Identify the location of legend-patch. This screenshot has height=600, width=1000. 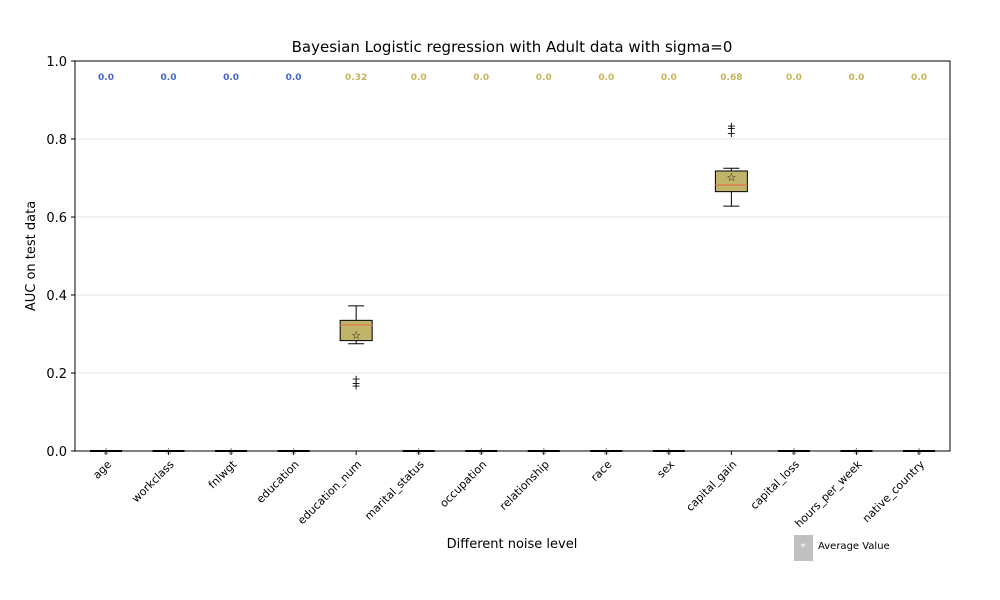
(803, 548).